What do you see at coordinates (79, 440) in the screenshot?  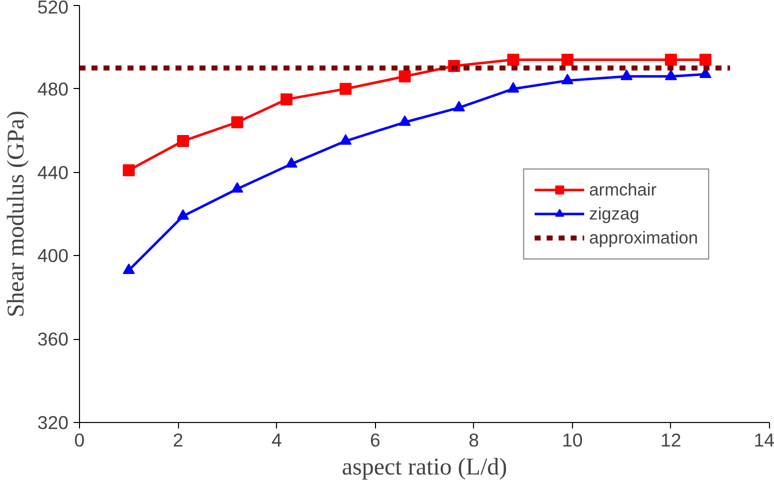 I see `x-tick-label: 0` at bounding box center [79, 440].